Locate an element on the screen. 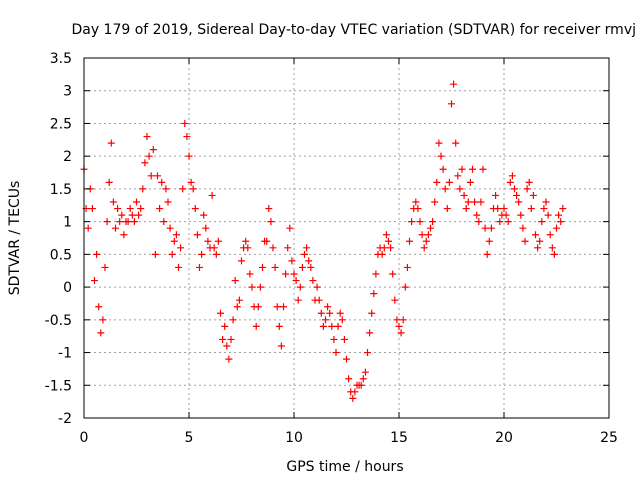  y-tick-label: 1.5 is located at coordinates (61, 190).